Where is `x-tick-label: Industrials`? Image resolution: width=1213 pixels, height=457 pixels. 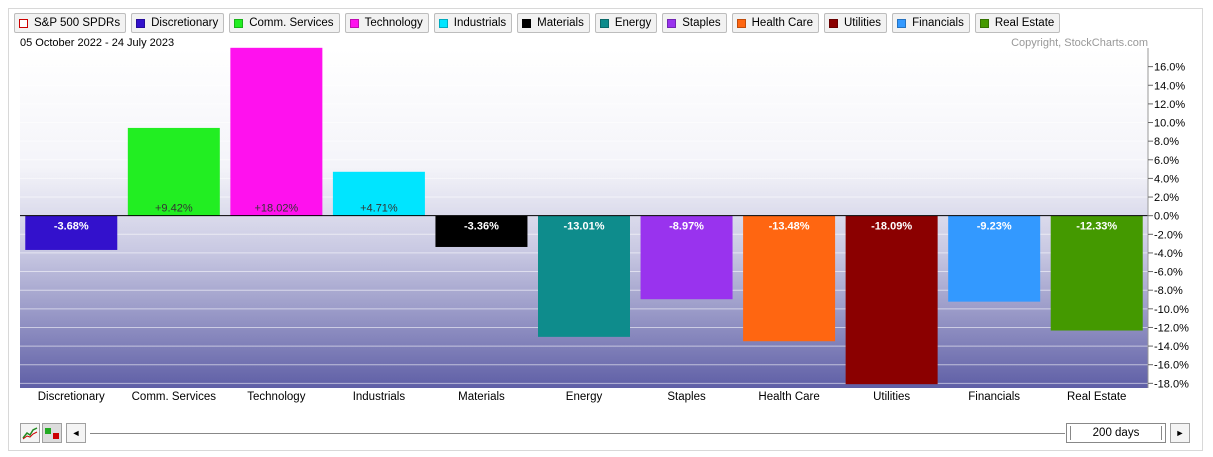
x-tick-label: Industrials is located at coordinates (379, 397).